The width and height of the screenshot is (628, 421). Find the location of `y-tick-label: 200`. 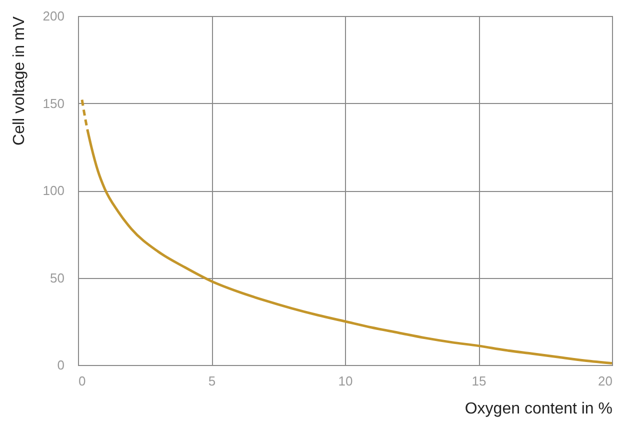

y-tick-label: 200 is located at coordinates (53, 16).